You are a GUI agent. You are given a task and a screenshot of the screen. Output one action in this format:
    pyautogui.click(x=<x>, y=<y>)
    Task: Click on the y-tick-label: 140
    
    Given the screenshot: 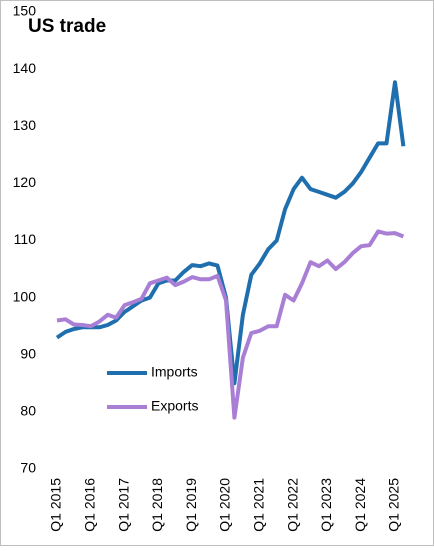 What is the action you would take?
    pyautogui.click(x=25, y=68)
    